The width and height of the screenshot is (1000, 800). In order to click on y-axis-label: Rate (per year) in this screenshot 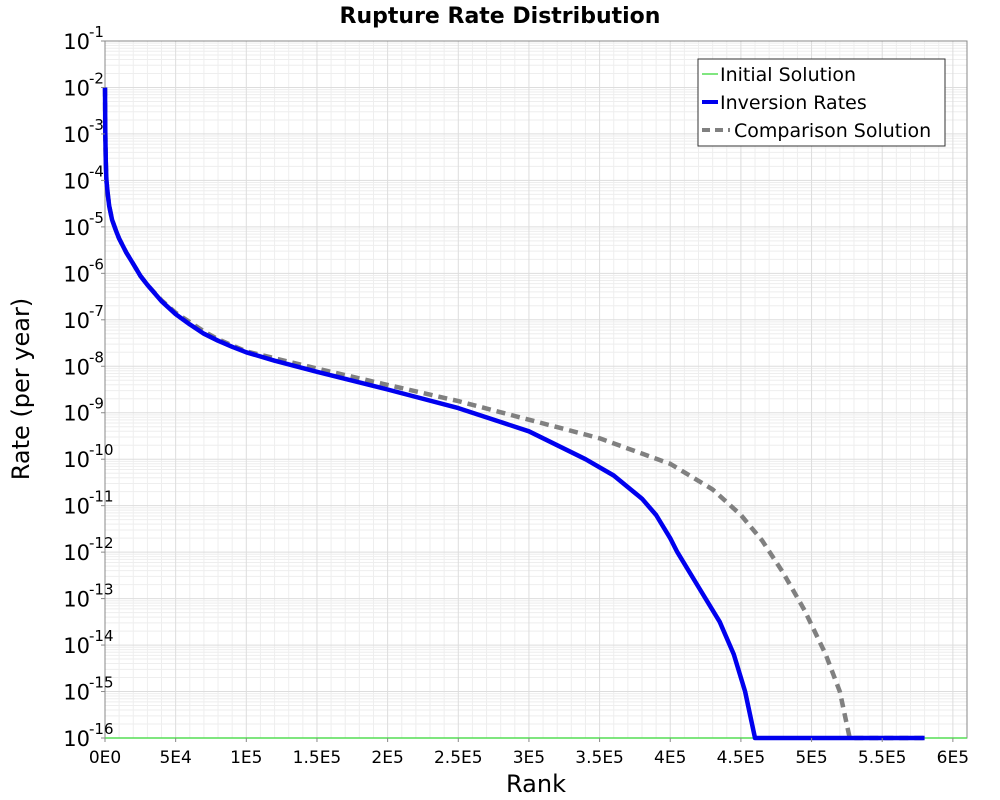, I will do `click(21, 389)`.